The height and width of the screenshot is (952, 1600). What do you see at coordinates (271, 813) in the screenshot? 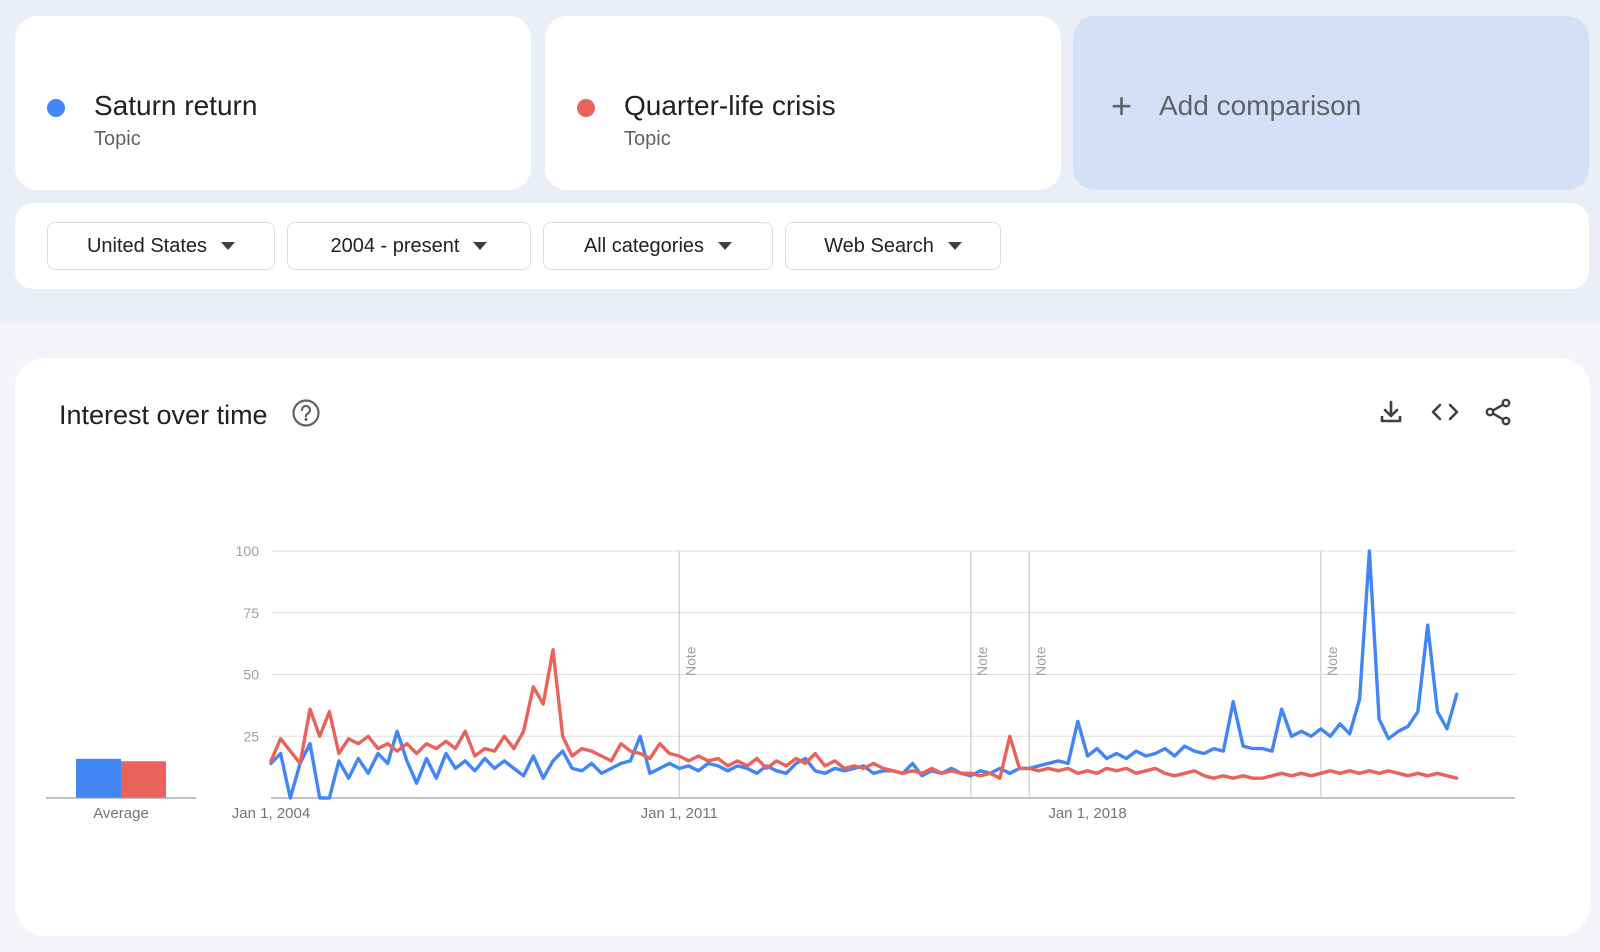
I see `x-tick-label: Jan 1, 2004` at bounding box center [271, 813].